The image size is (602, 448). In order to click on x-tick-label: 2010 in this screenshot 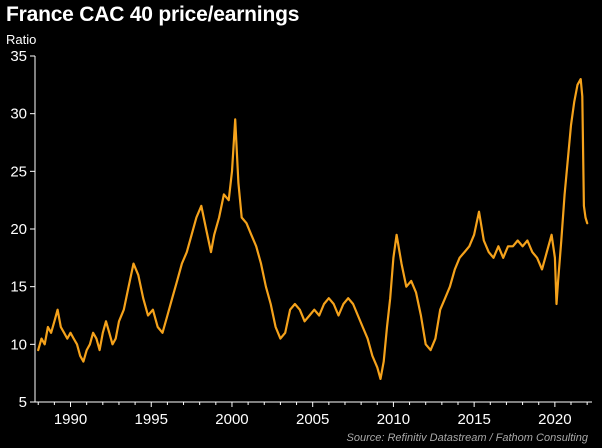, I will do `click(393, 419)`.